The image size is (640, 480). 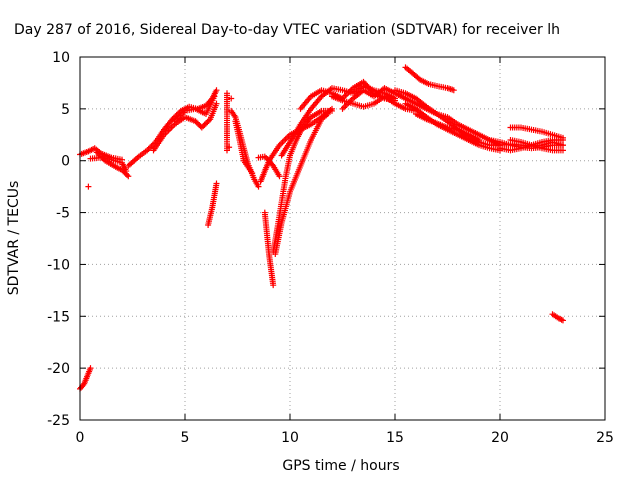 What do you see at coordinates (65, 162) in the screenshot?
I see `y-tick-label: 0` at bounding box center [65, 162].